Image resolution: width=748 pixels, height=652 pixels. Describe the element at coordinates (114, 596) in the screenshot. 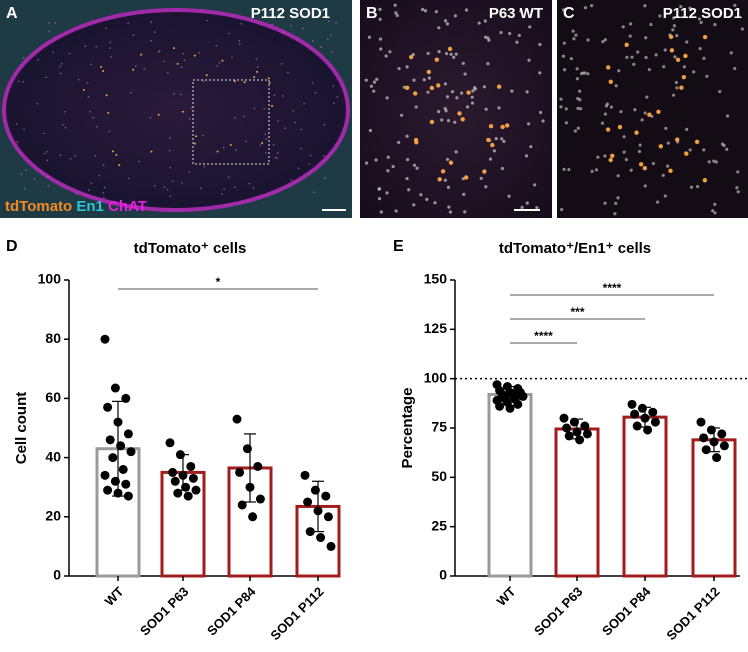

I see `x-tick-label: WT` at that location.